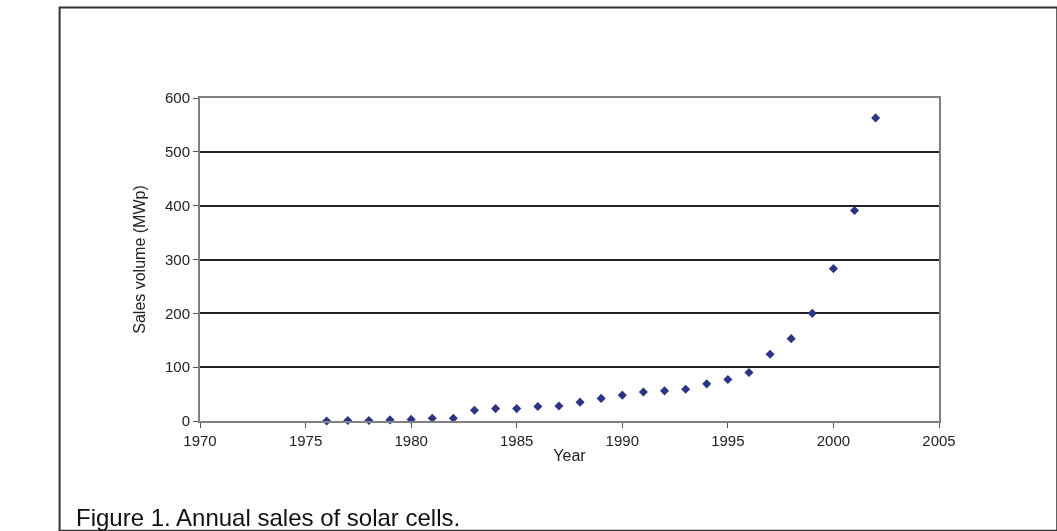 The image size is (1057, 531). What do you see at coordinates (177, 313) in the screenshot?
I see `y-tick-label: 200` at bounding box center [177, 313].